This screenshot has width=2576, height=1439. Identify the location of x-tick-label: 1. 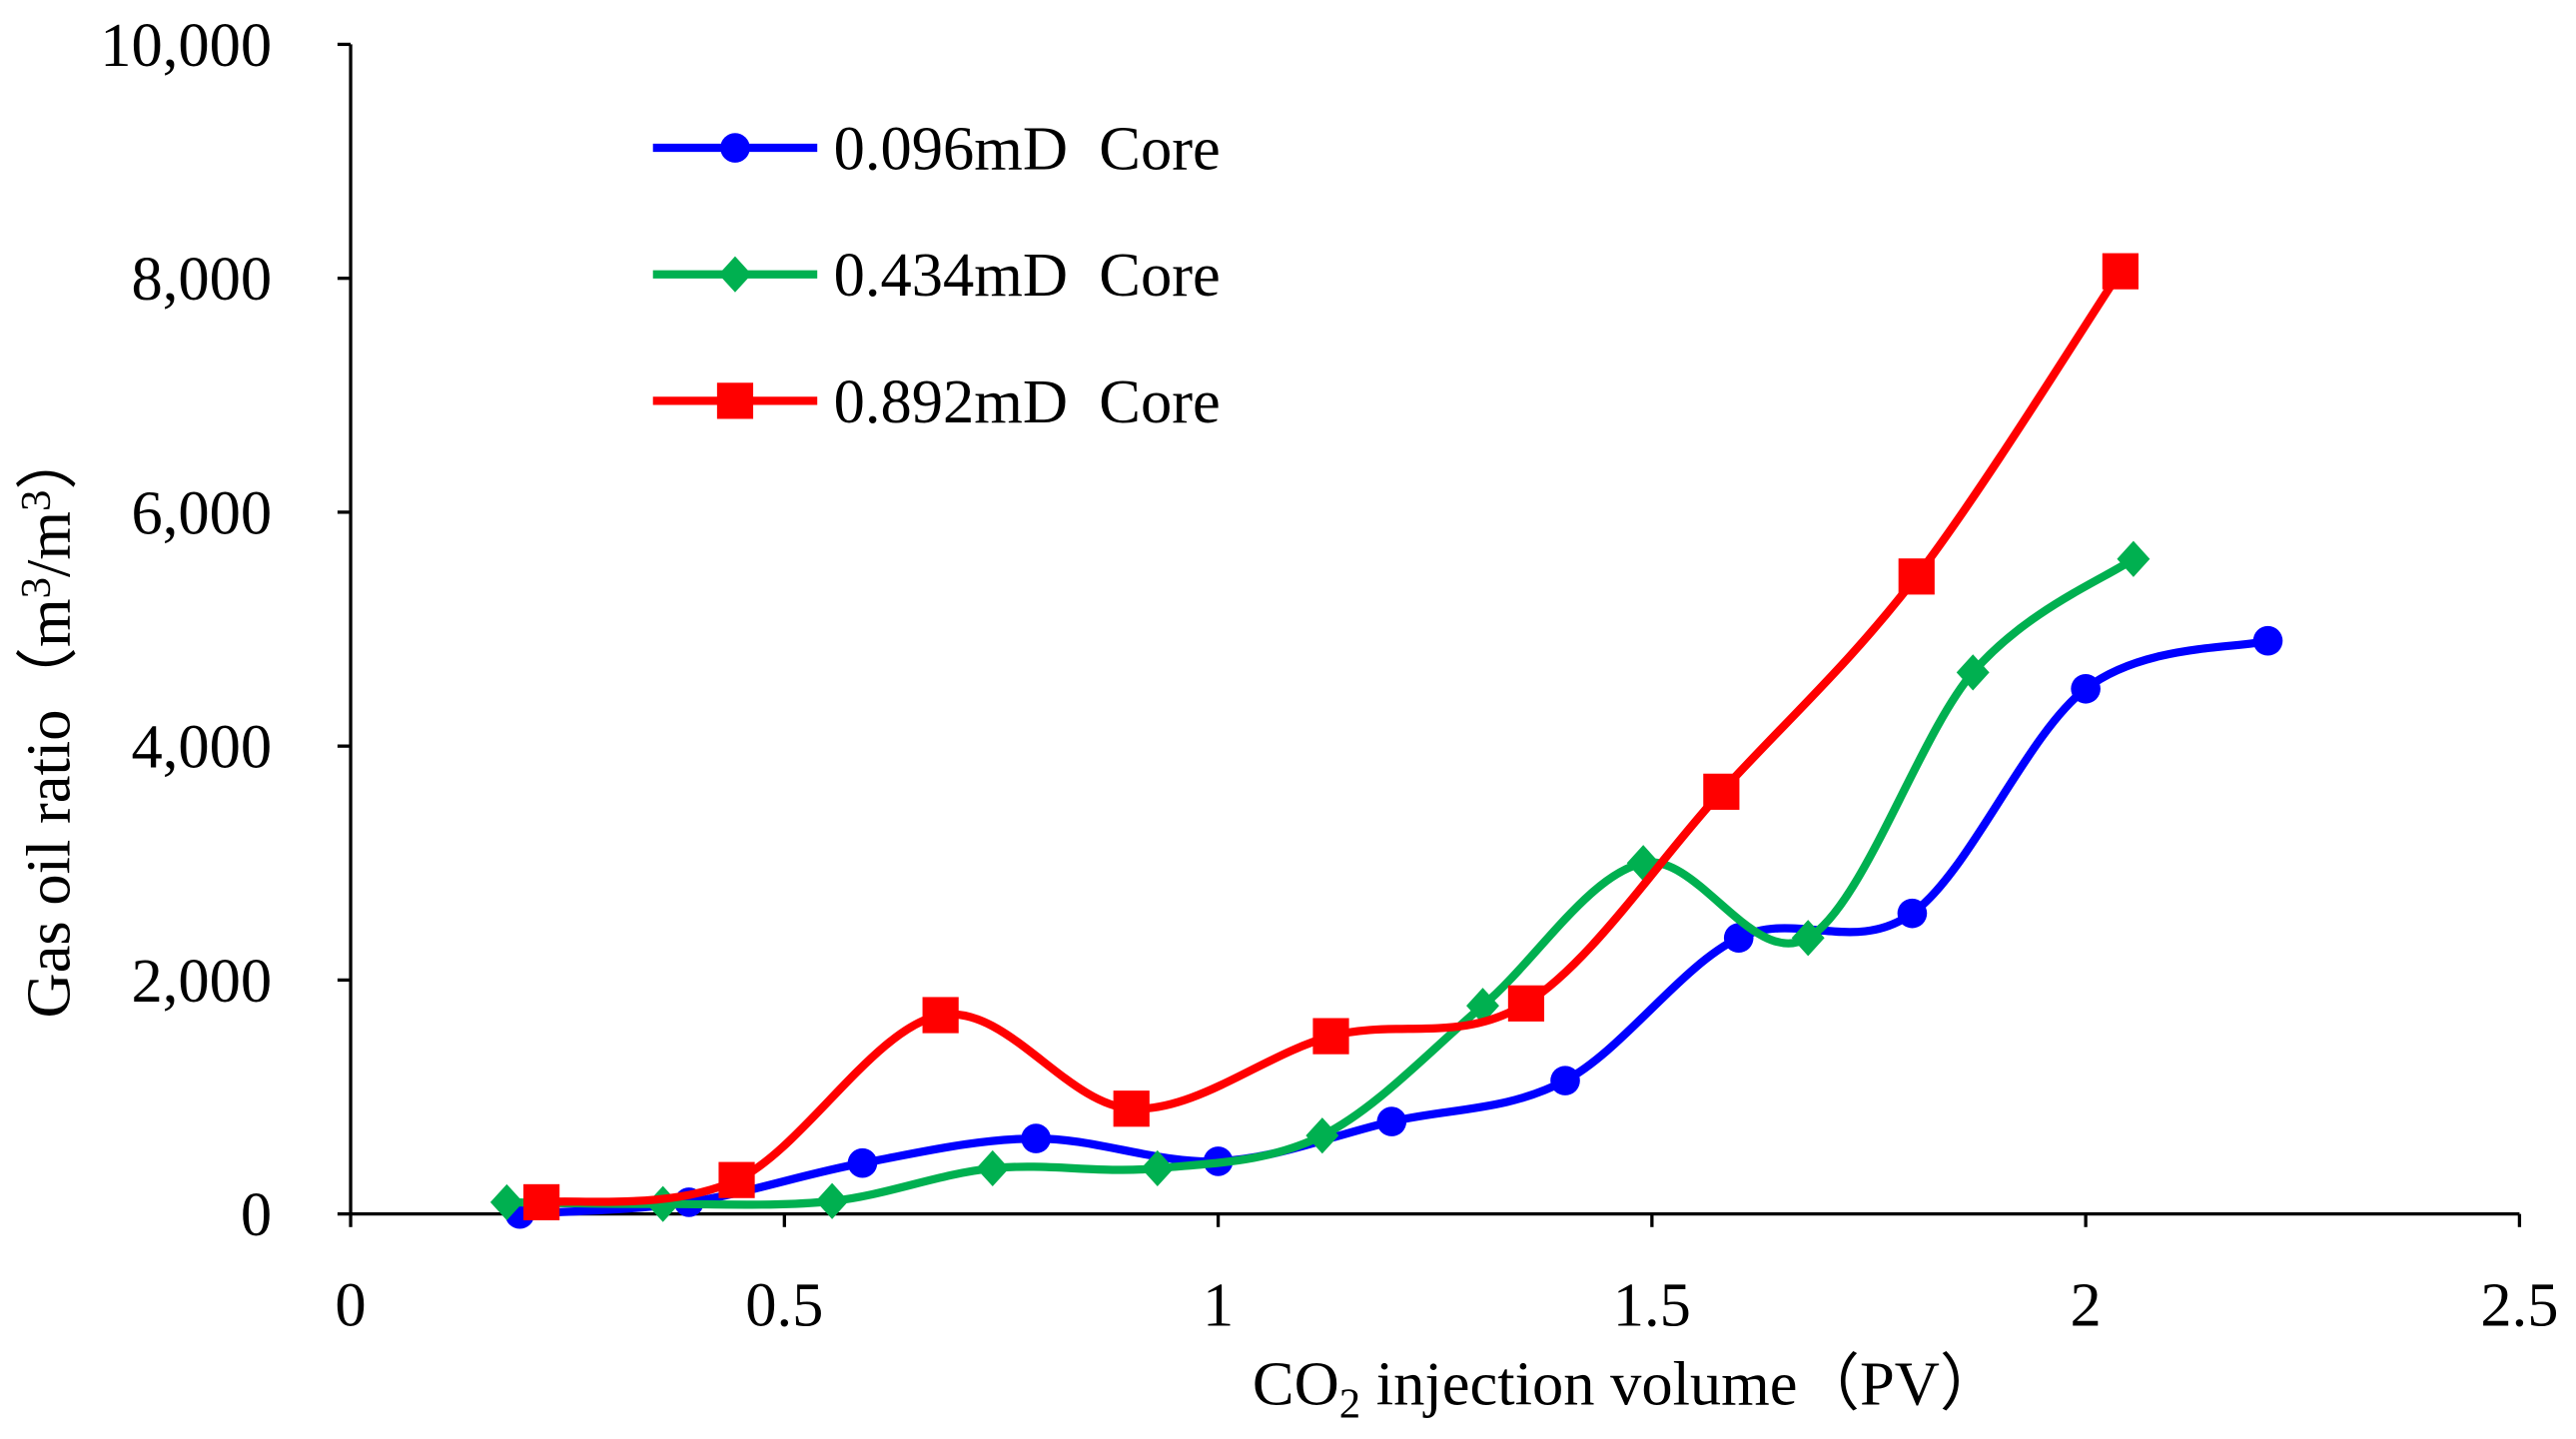
(1219, 1304).